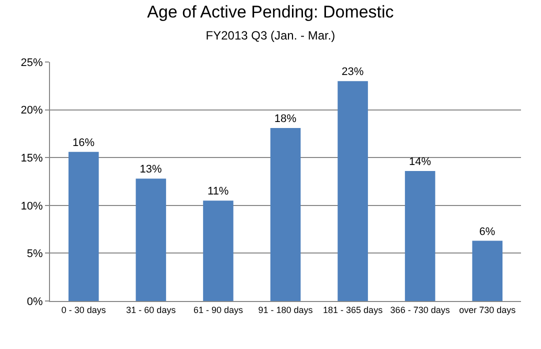 The width and height of the screenshot is (541, 349). Describe the element at coordinates (487, 232) in the screenshot. I see `data-label: 6%` at that location.